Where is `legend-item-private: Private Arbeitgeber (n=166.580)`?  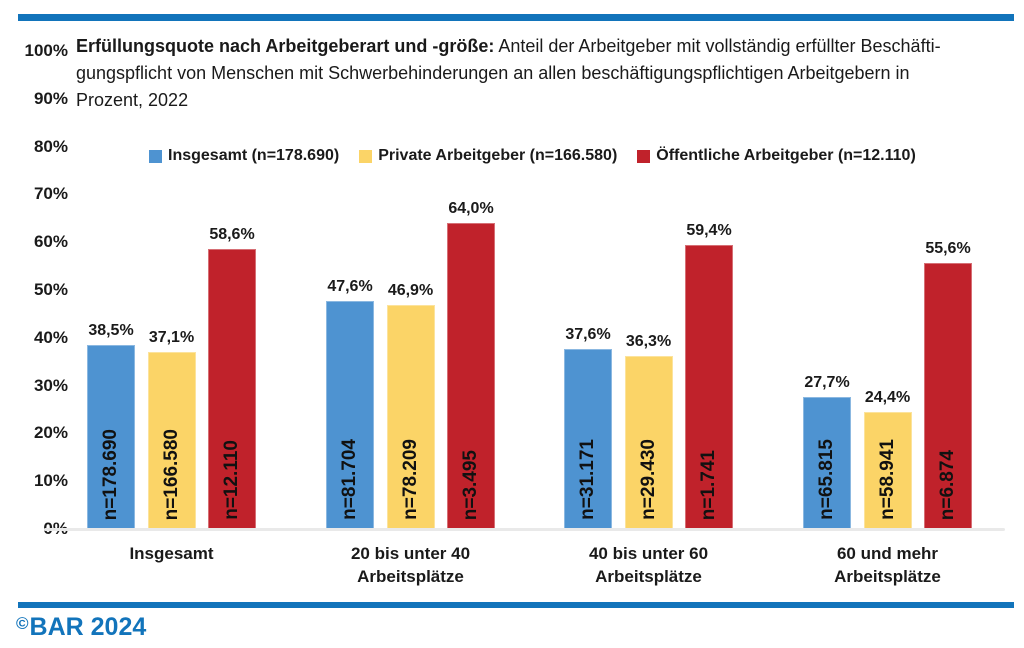 legend-item-private: Private Arbeitgeber (n=166.580) is located at coordinates (488, 156).